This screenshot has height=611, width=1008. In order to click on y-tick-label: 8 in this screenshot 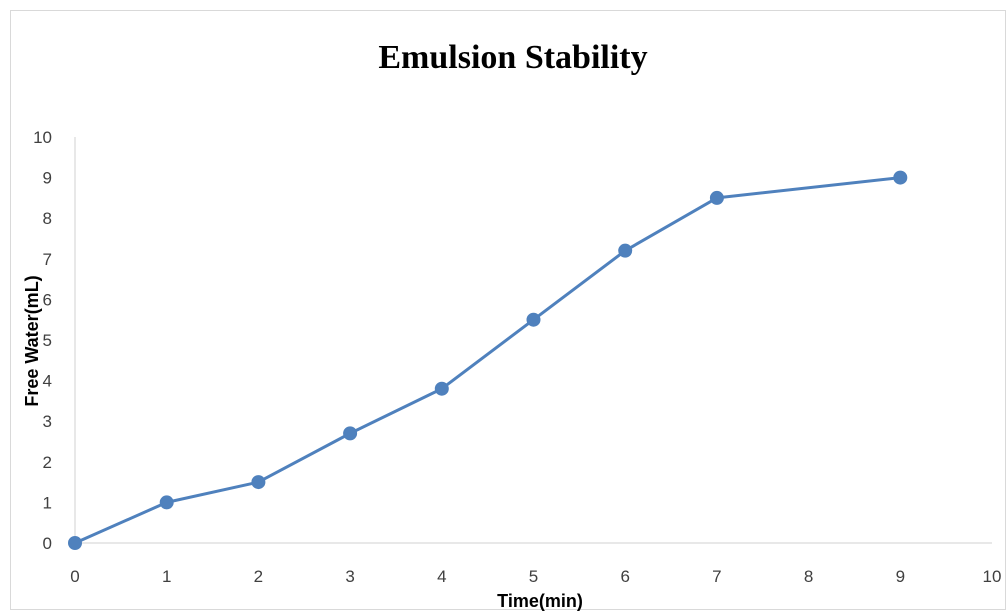, I will do `click(47, 218)`.